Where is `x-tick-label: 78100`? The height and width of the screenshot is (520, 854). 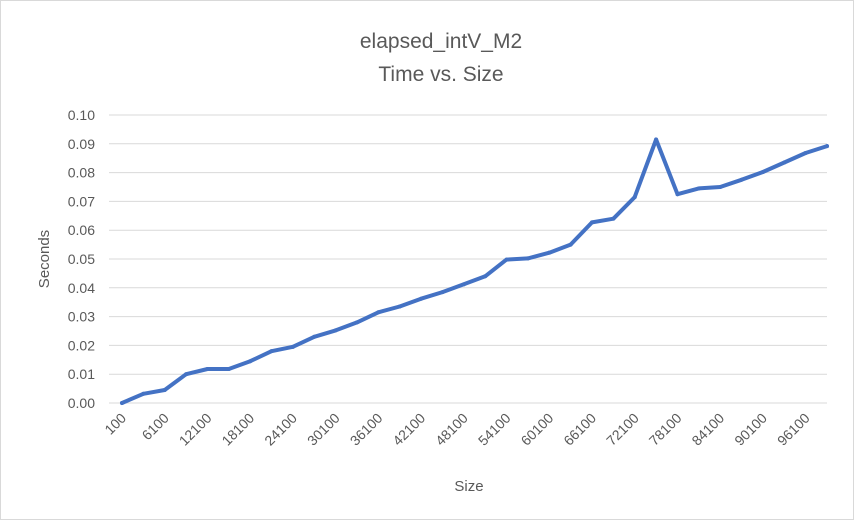 x-tick-label: 78100 is located at coordinates (665, 429).